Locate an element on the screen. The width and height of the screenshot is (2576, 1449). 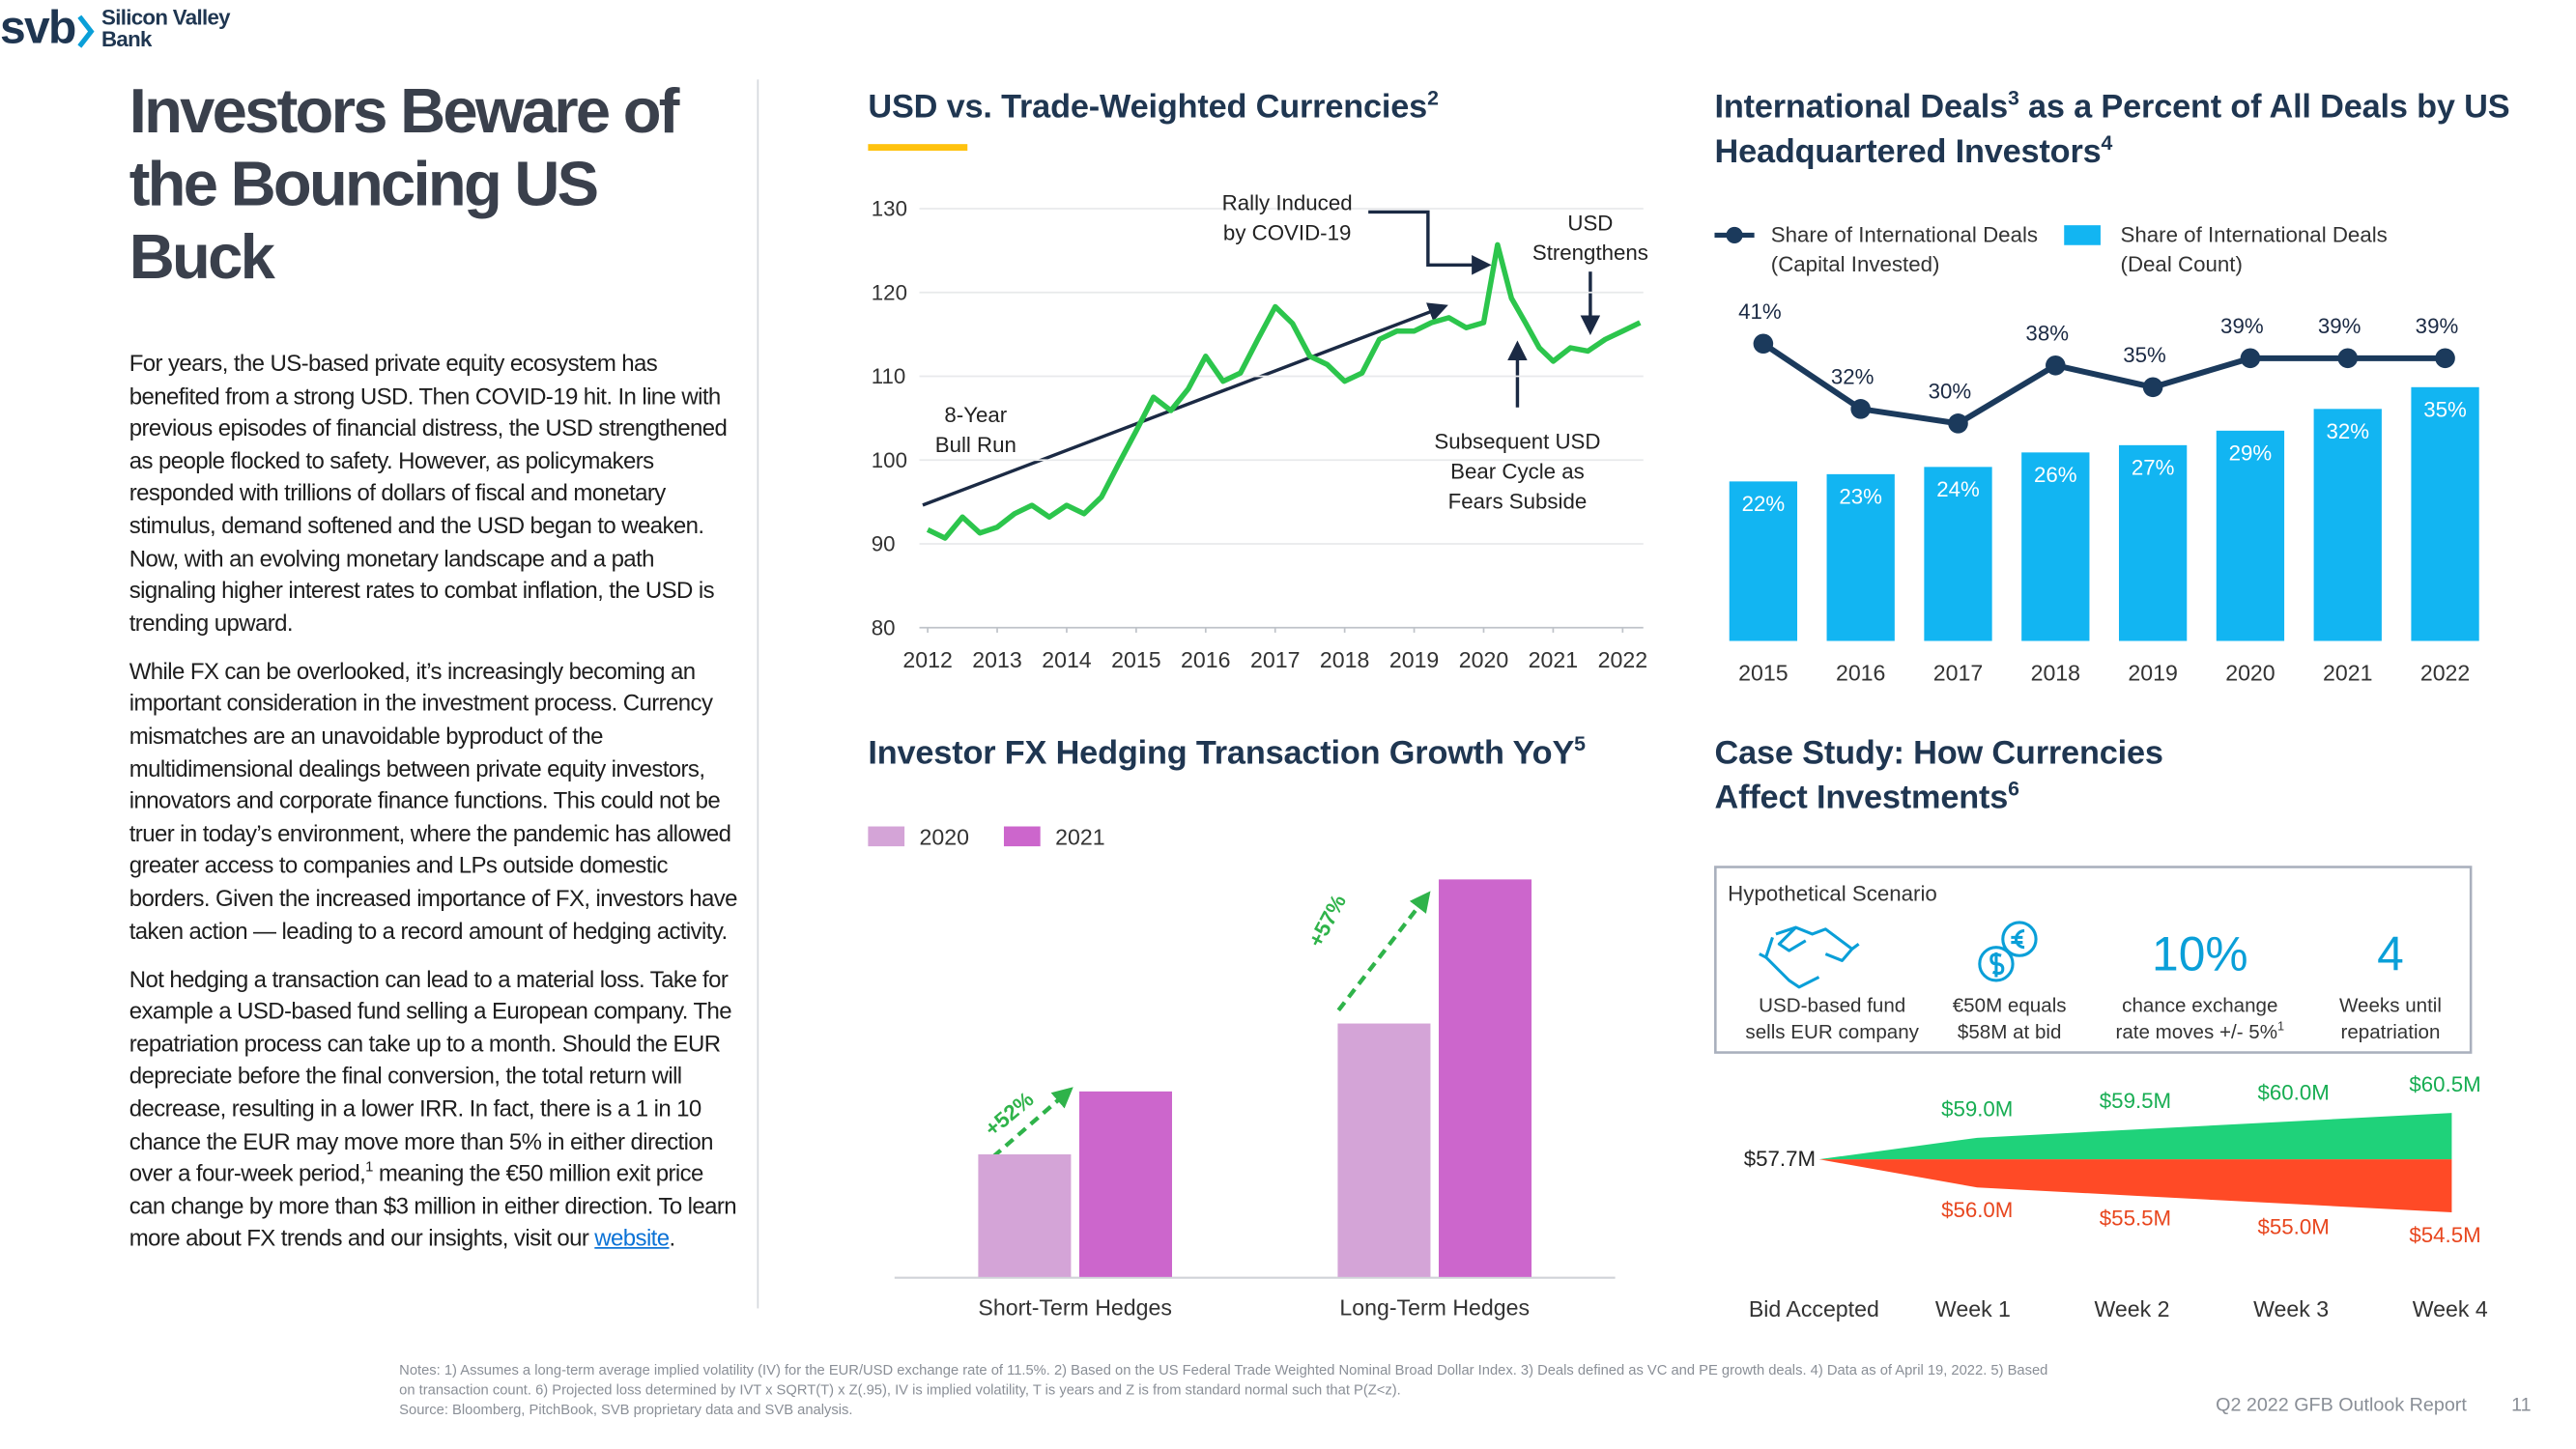
caption-text: €50M equals is located at coordinates (2010, 1005).